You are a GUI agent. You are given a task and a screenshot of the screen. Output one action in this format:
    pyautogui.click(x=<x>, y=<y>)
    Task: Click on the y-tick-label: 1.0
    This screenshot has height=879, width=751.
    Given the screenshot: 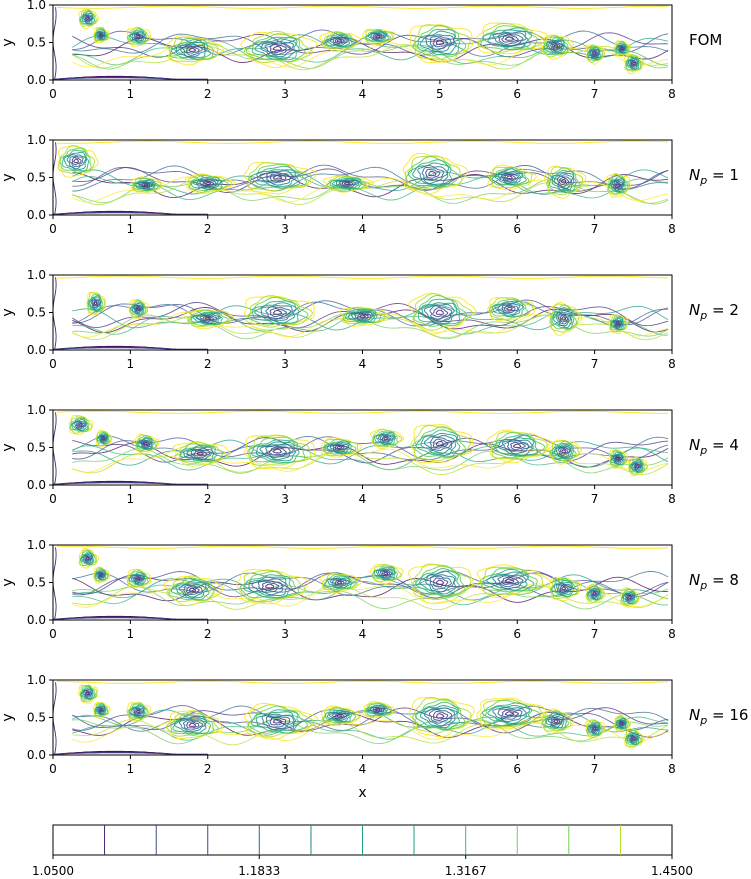 What is the action you would take?
    pyautogui.click(x=36, y=680)
    